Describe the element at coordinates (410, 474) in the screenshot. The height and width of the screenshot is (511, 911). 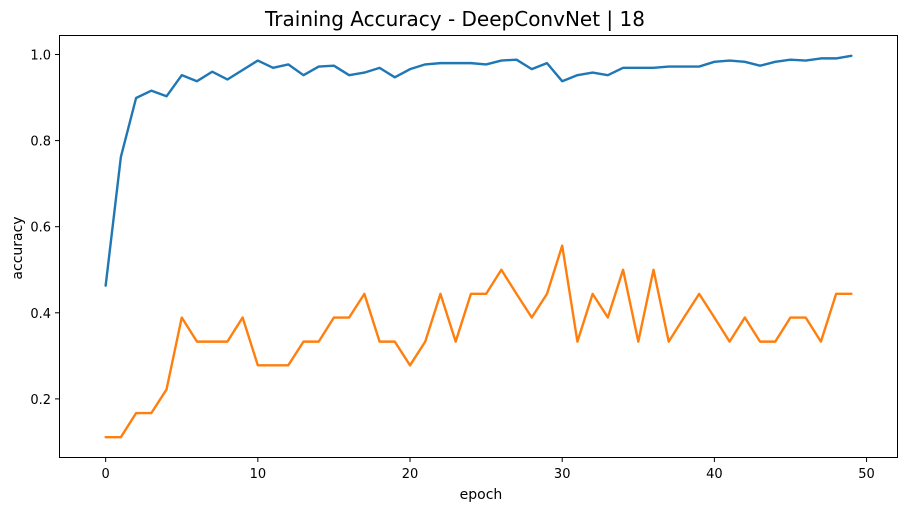
I see `x-tick-label: 20` at that location.